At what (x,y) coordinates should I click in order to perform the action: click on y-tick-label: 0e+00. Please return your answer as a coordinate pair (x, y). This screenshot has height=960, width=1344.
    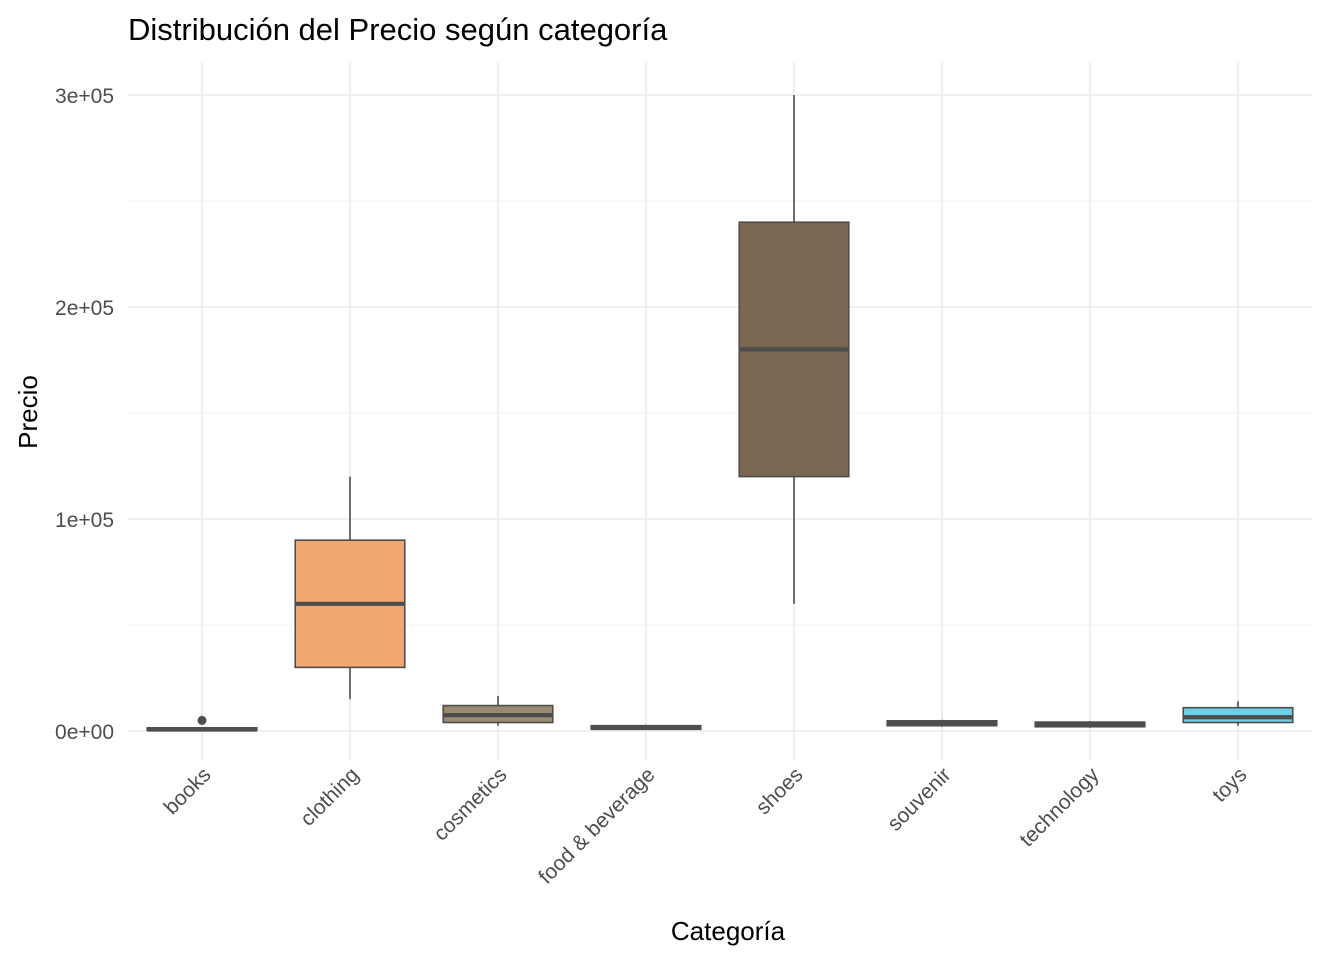
    Looking at the image, I should click on (84, 732).